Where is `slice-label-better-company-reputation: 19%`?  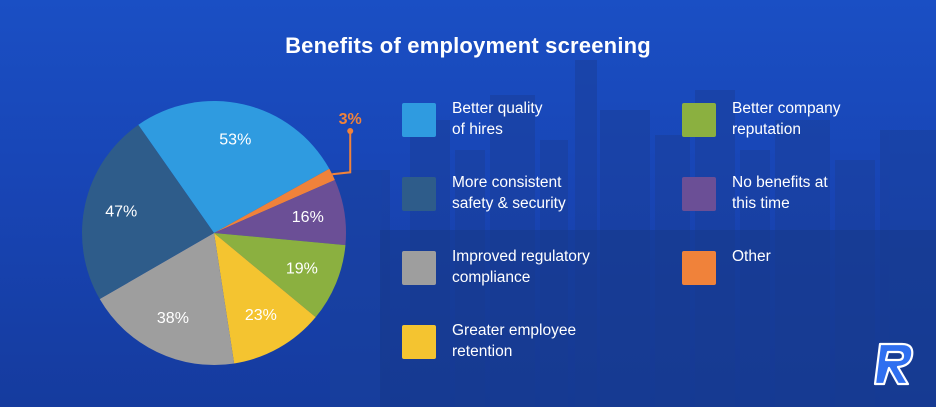
slice-label-better-company-reputation: 19% is located at coordinates (302, 268).